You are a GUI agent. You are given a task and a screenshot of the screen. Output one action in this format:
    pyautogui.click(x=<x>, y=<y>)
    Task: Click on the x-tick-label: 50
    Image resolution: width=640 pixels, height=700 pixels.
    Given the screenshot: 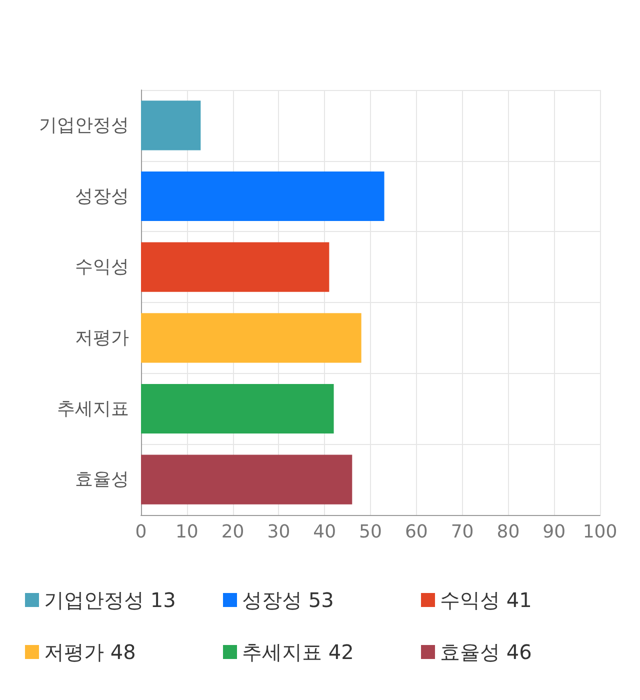 What is the action you would take?
    pyautogui.click(x=370, y=532)
    